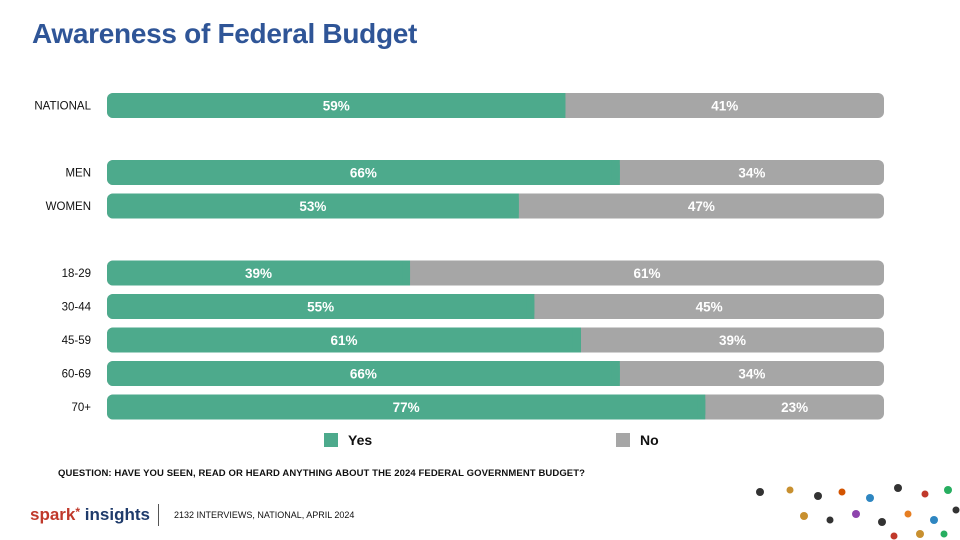  I want to click on footer-divider, so click(158, 515).